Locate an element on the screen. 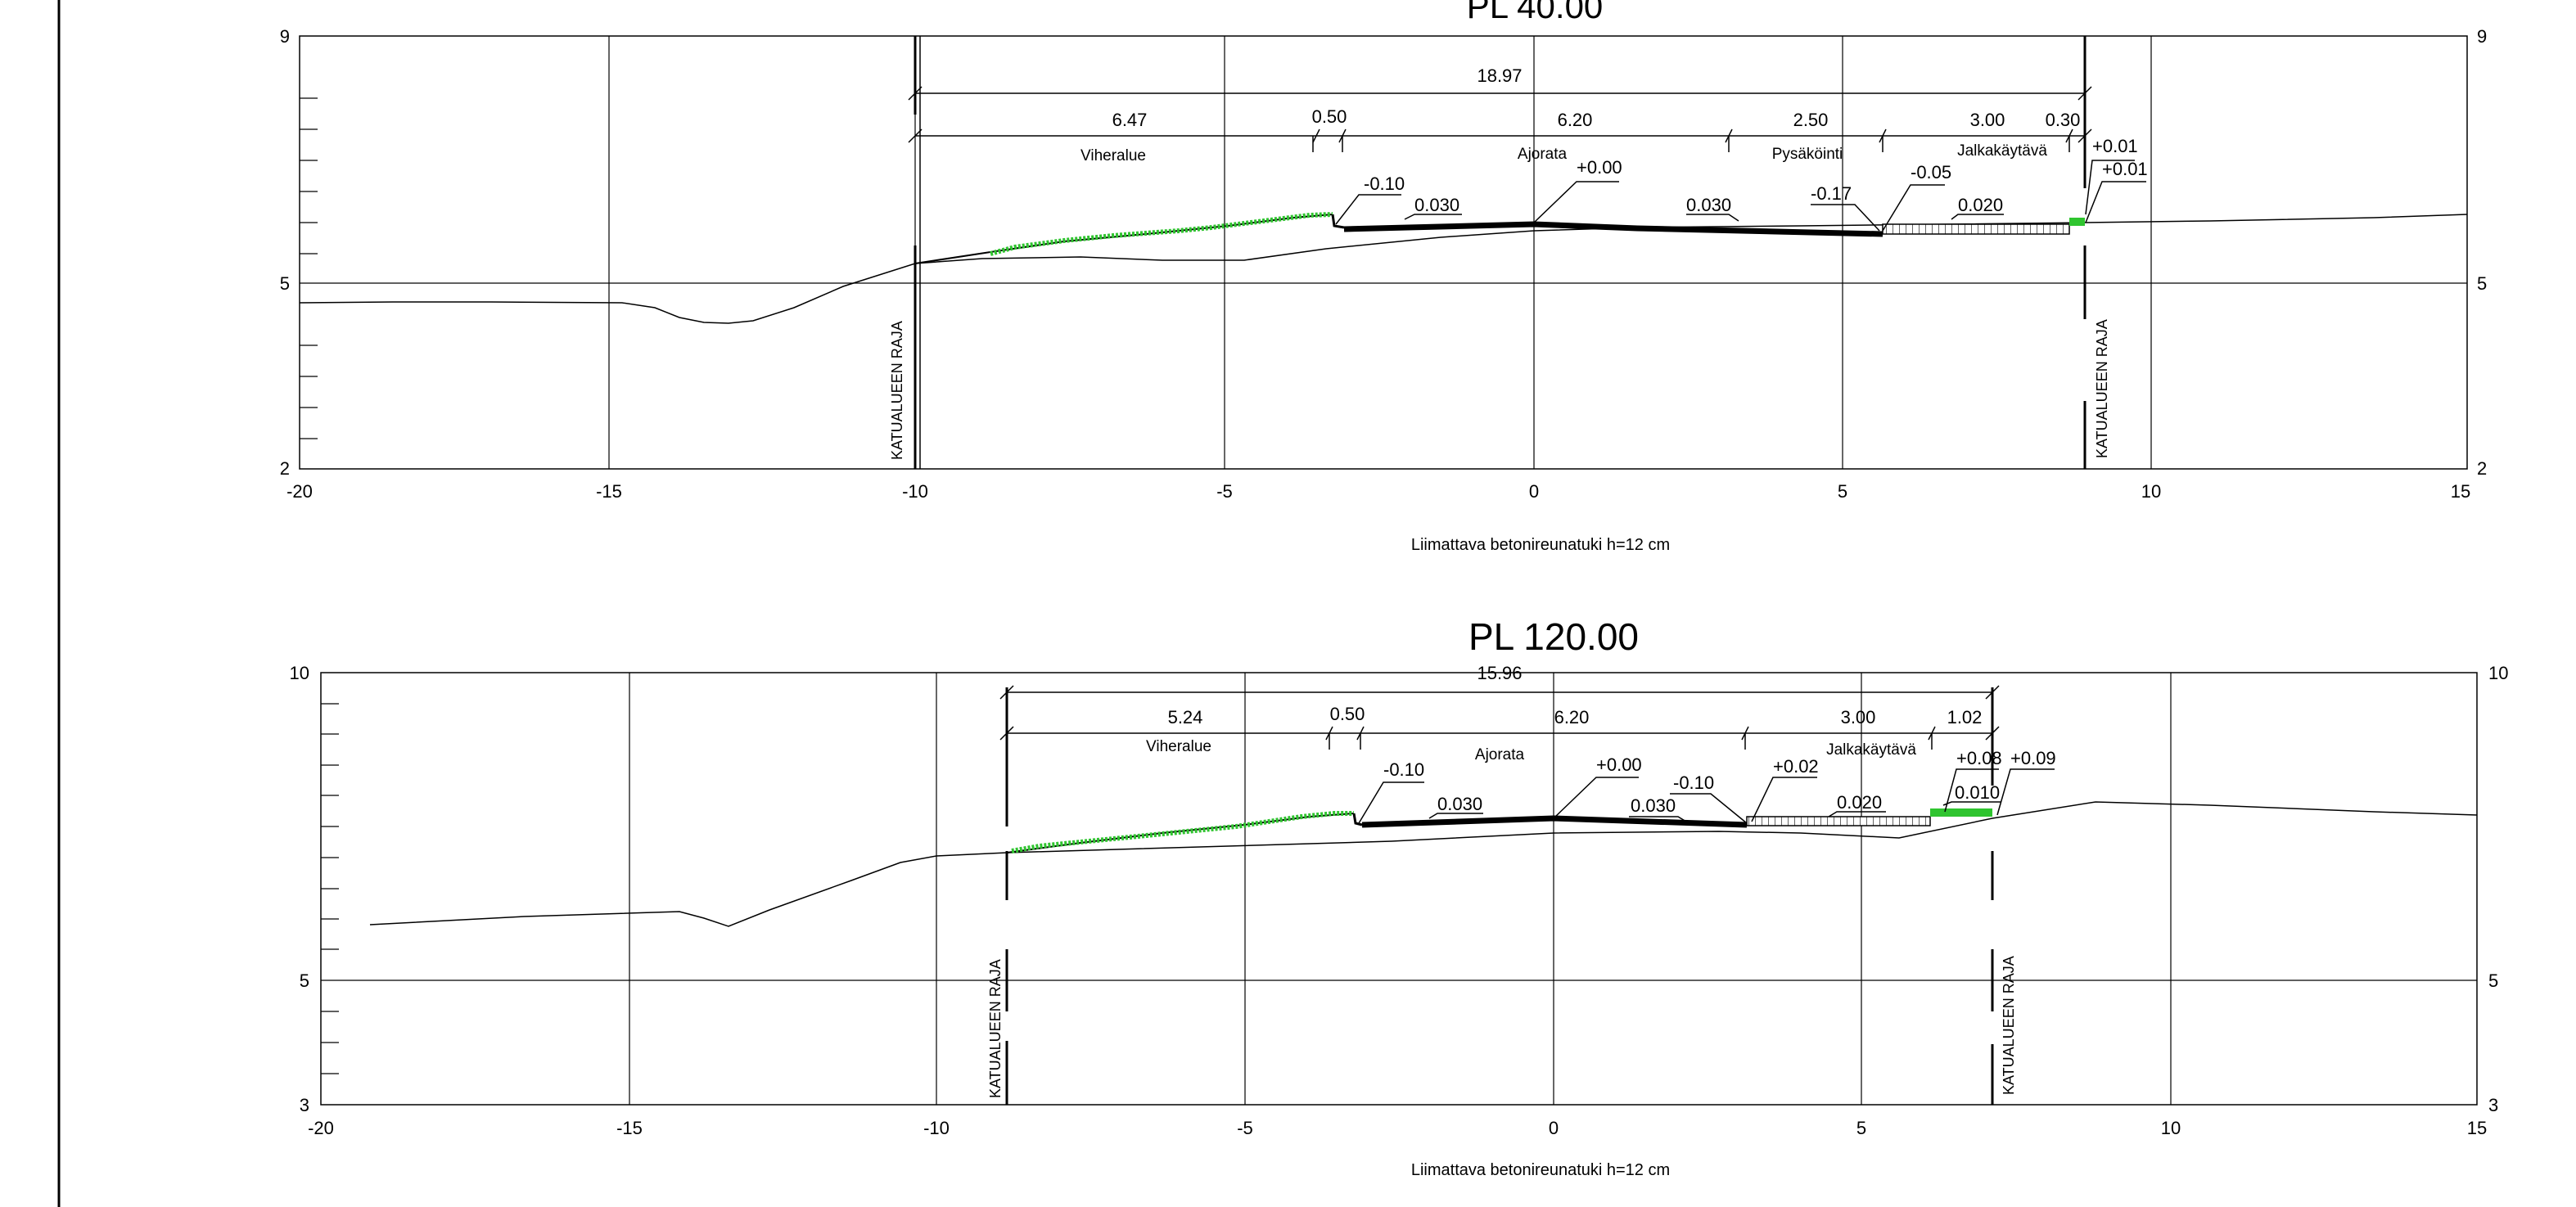 This screenshot has height=1207, width=2576. svg-text: +0.02 is located at coordinates (1796, 766).